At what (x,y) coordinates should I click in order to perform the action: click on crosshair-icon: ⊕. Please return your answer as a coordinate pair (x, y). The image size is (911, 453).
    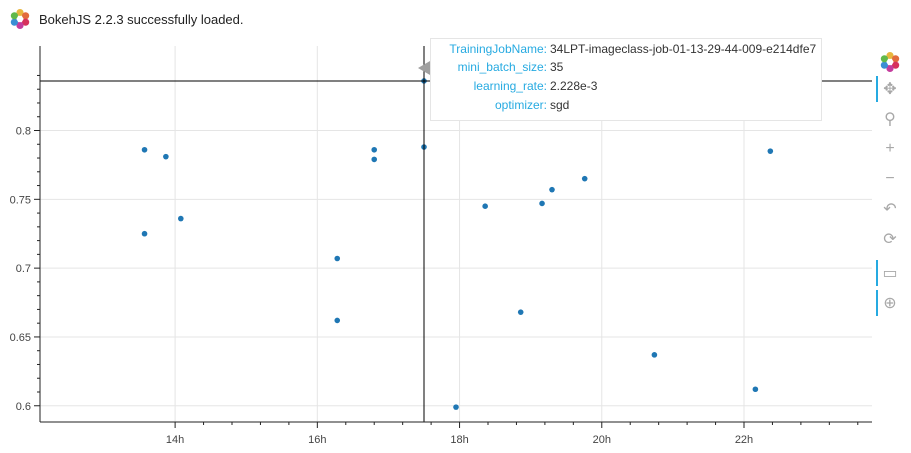
    Looking at the image, I should click on (890, 303).